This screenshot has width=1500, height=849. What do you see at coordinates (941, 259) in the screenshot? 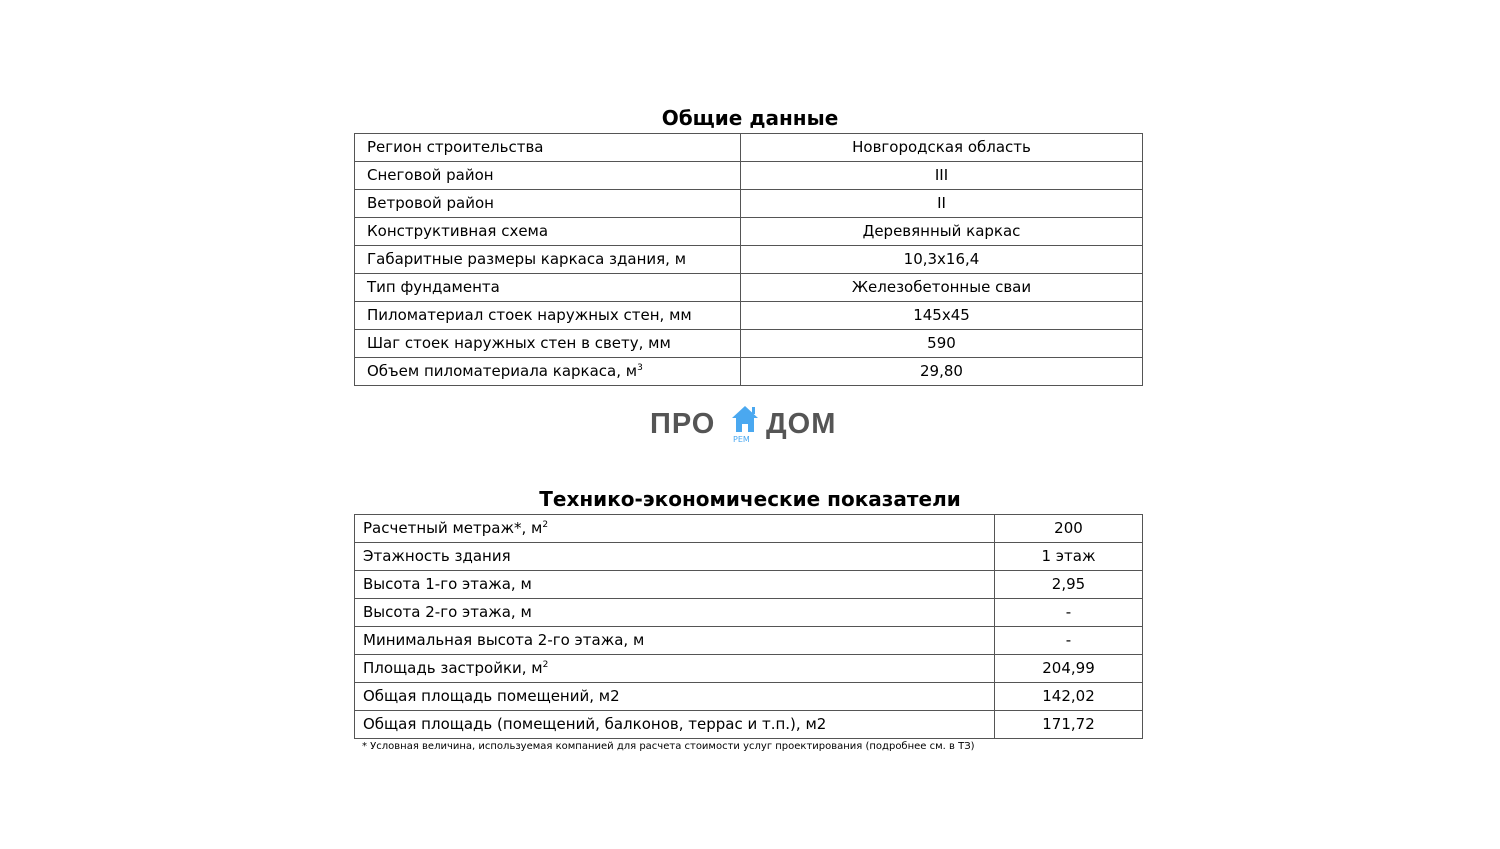
I see `row-value: 10,3x16,4` at bounding box center [941, 259].